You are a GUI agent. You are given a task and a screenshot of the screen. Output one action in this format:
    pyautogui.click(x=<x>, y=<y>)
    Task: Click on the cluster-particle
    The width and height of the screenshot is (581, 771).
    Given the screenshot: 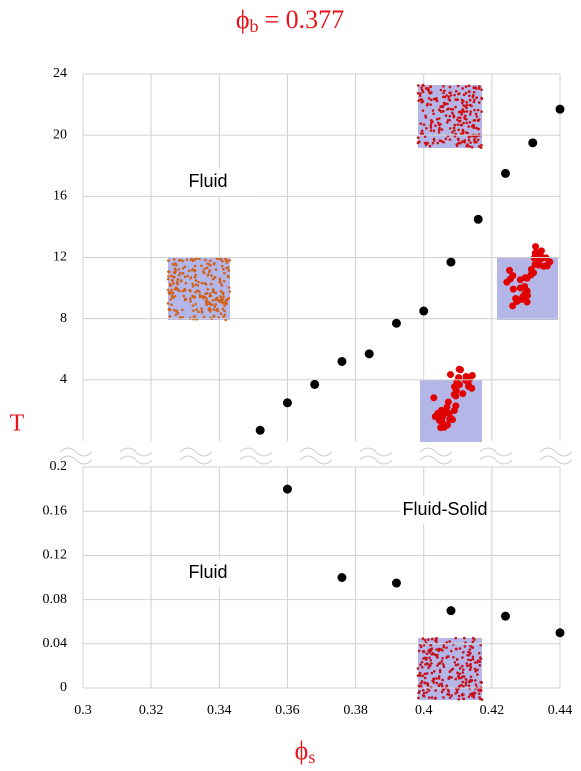 What is the action you would take?
    pyautogui.click(x=513, y=289)
    